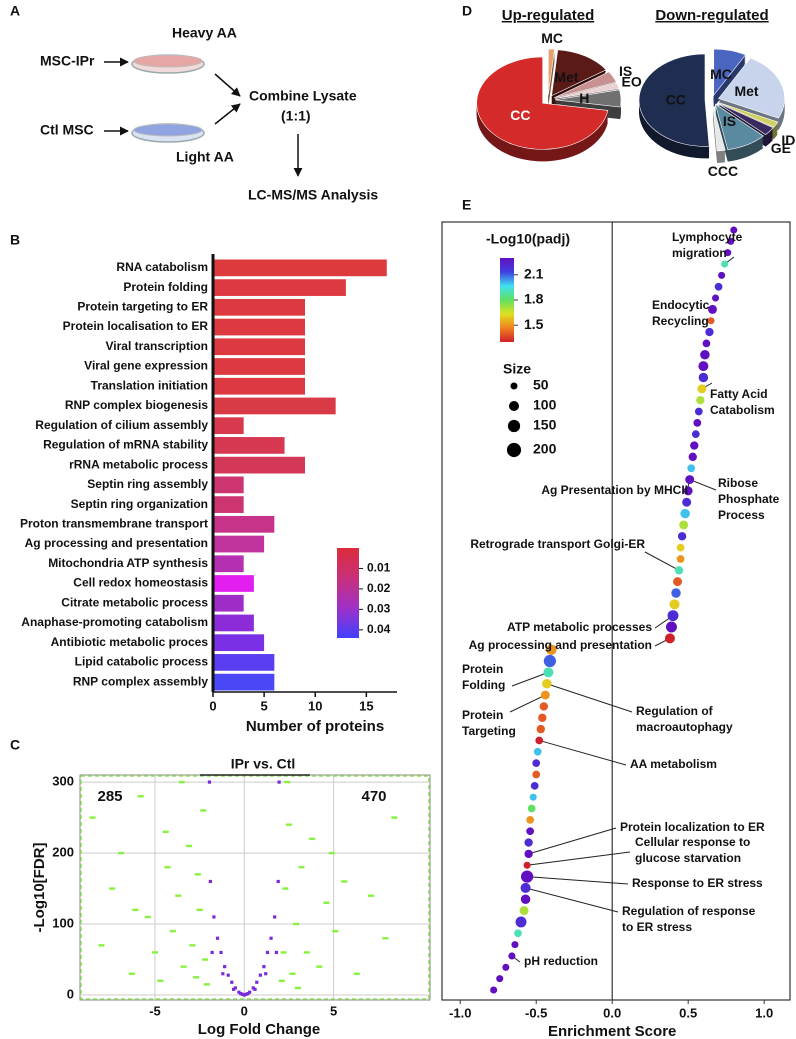 This screenshot has width=796, height=1039. What do you see at coordinates (140, 583) in the screenshot?
I see `category-label: Cell redox homeostasis` at bounding box center [140, 583].